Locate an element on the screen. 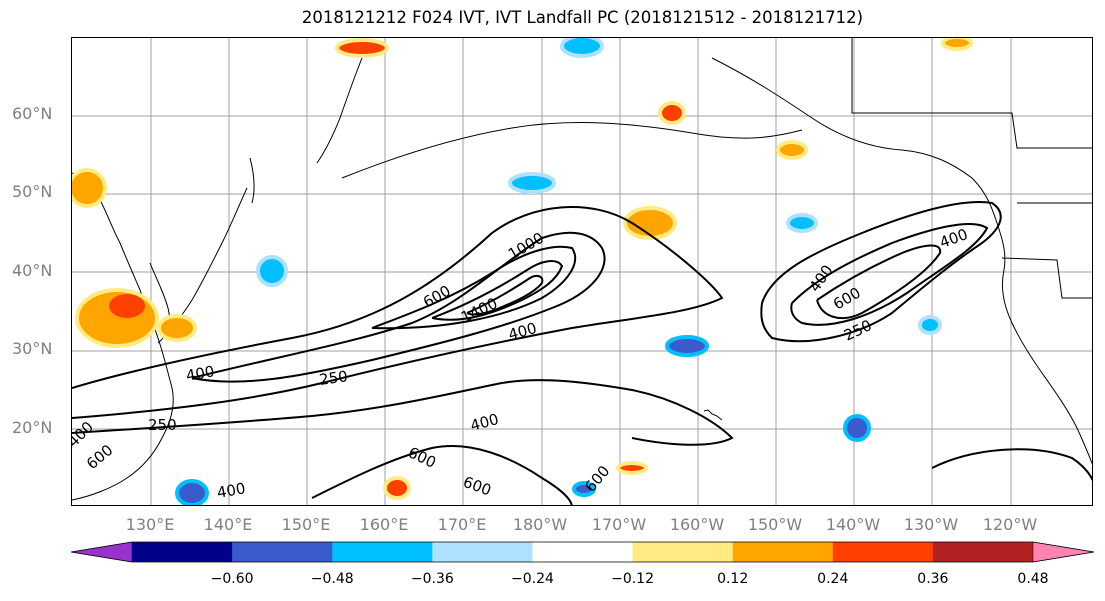 This screenshot has width=1105, height=601. colorbar-tick-label: 0.12 is located at coordinates (733, 579).